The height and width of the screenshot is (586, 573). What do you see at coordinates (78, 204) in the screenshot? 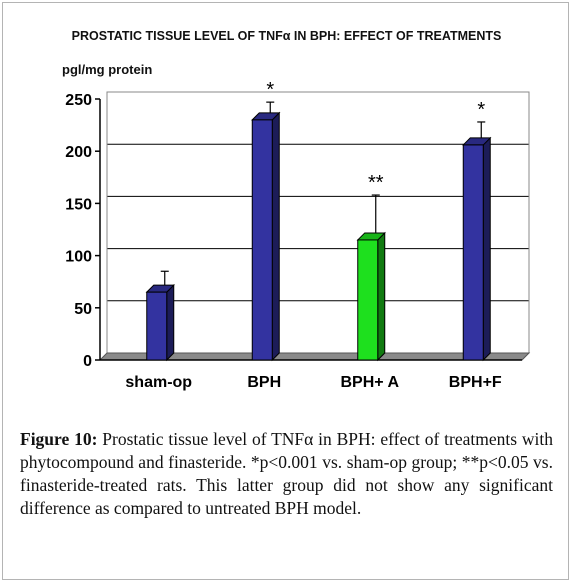
I see `y-tick-label: 150` at bounding box center [78, 204].